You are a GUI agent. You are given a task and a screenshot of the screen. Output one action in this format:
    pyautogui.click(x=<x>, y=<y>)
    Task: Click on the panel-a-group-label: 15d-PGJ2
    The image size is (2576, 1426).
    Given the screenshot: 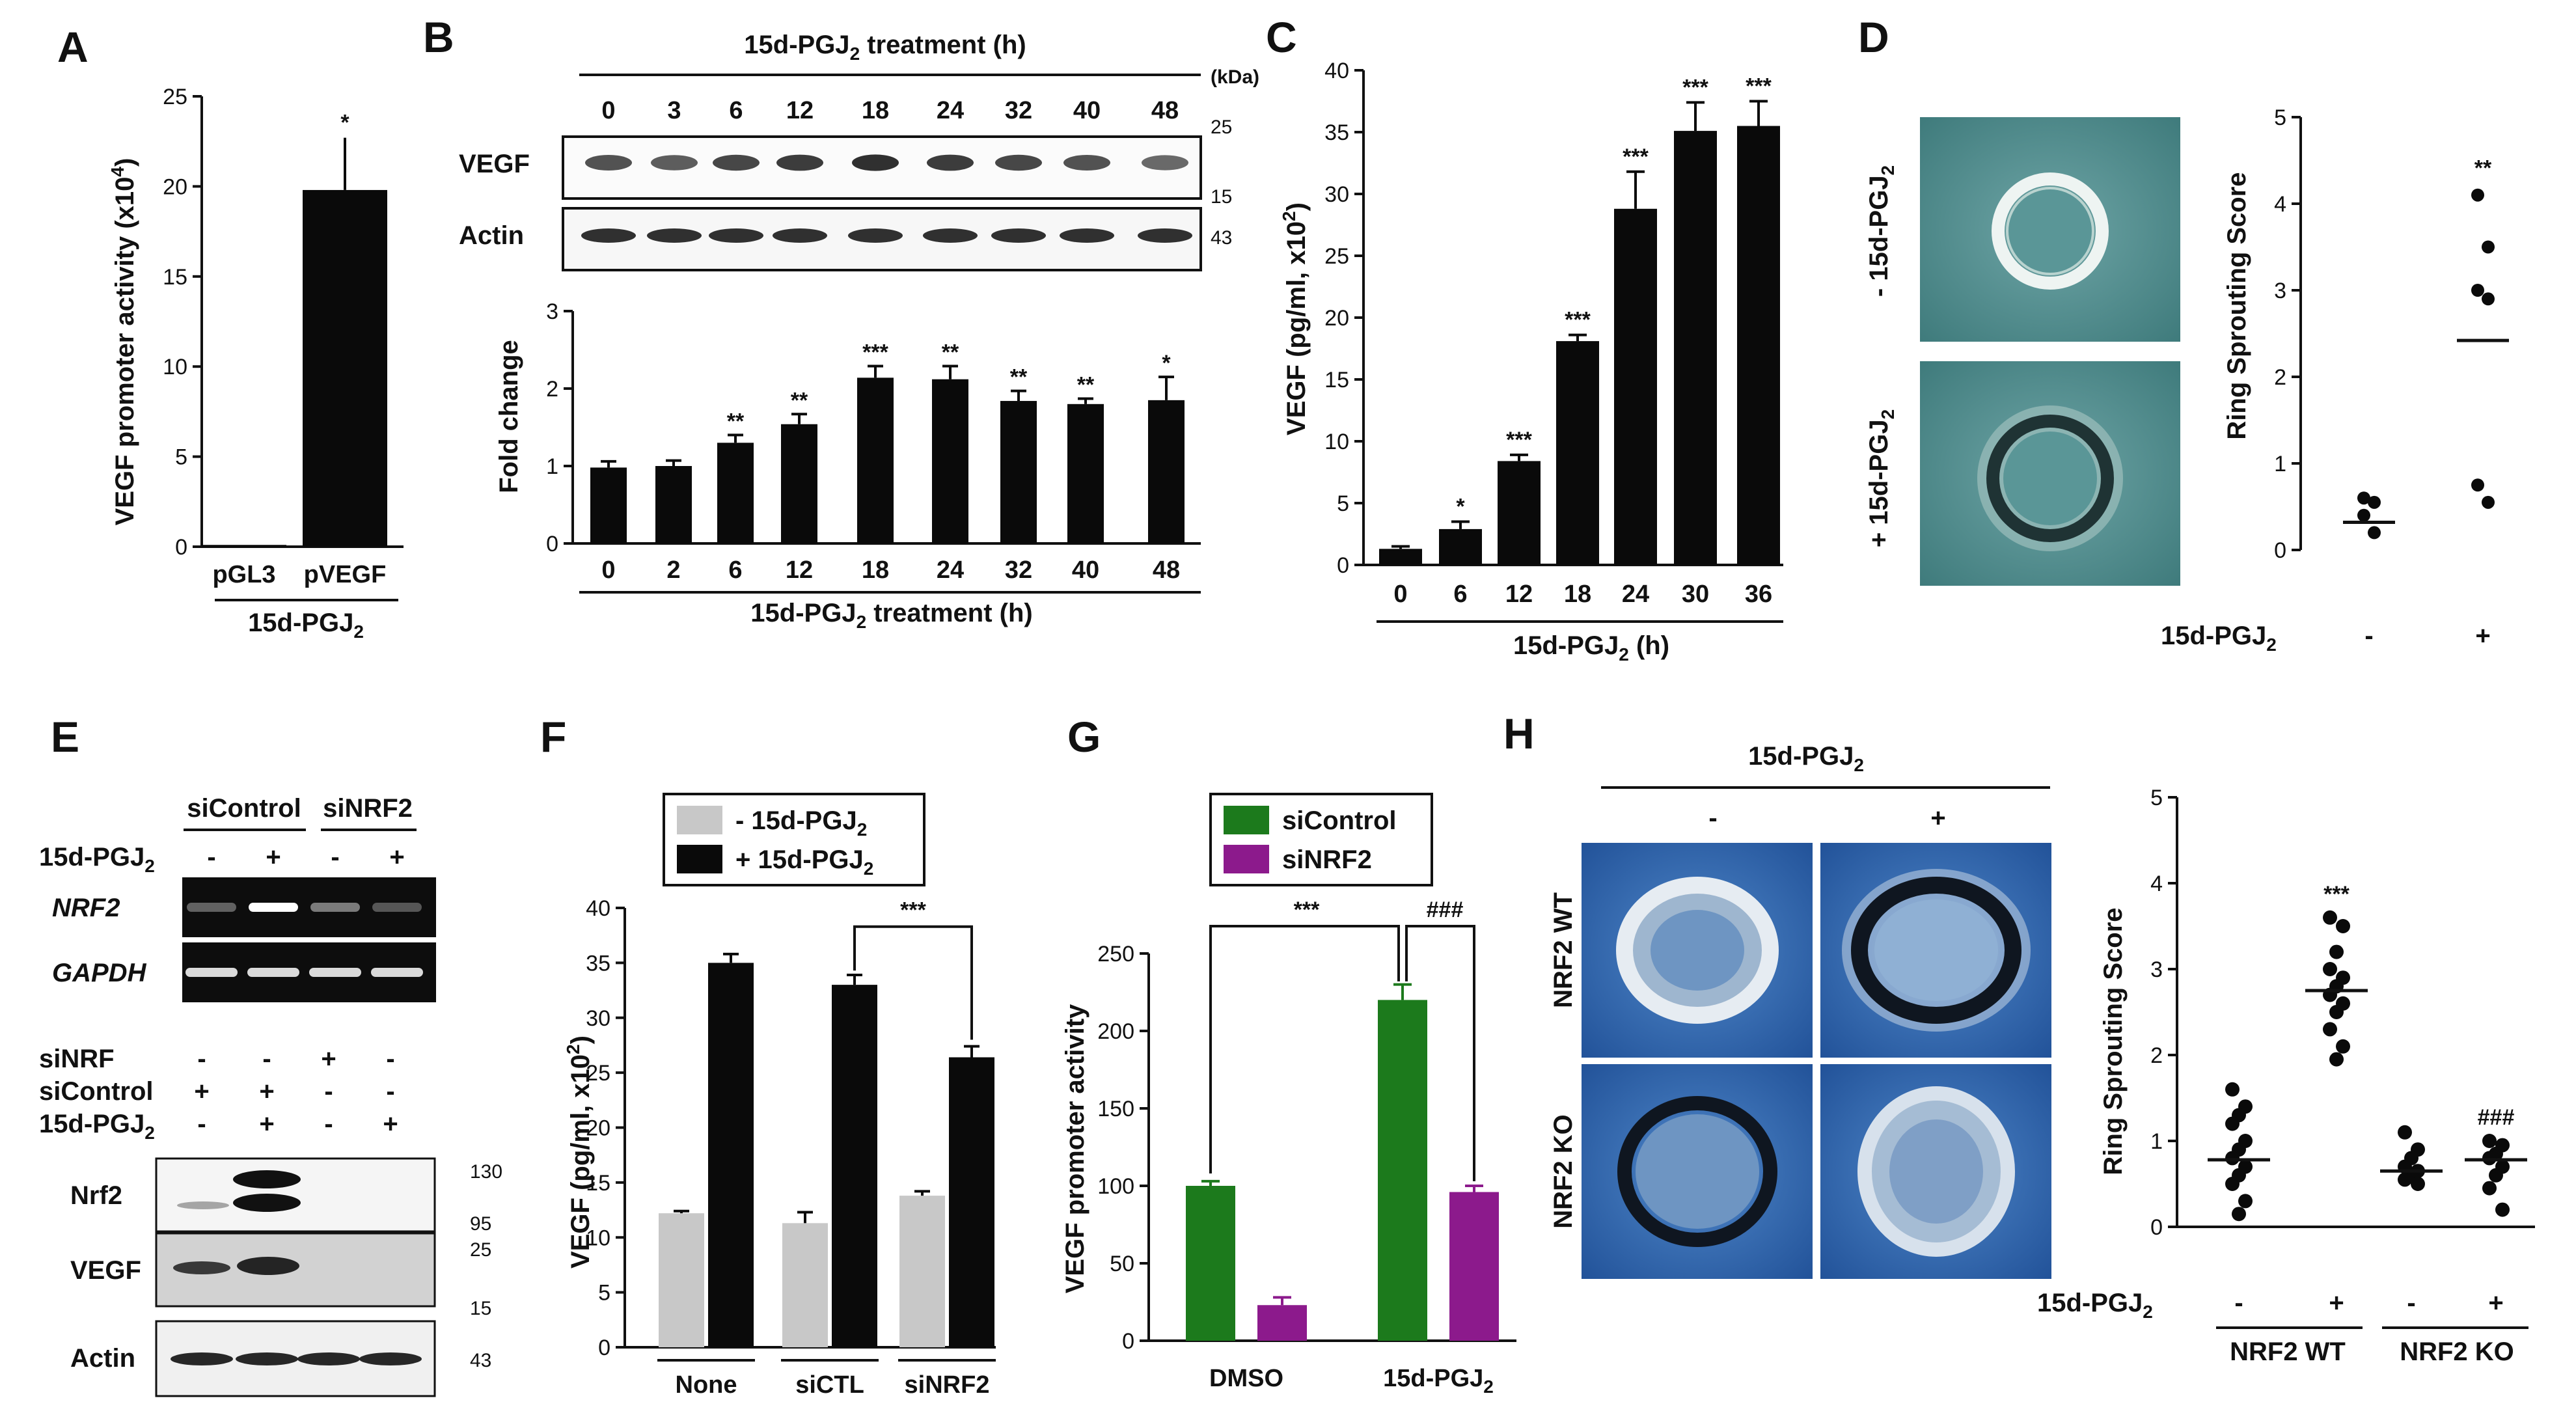 What is the action you would take?
    pyautogui.click(x=306, y=625)
    